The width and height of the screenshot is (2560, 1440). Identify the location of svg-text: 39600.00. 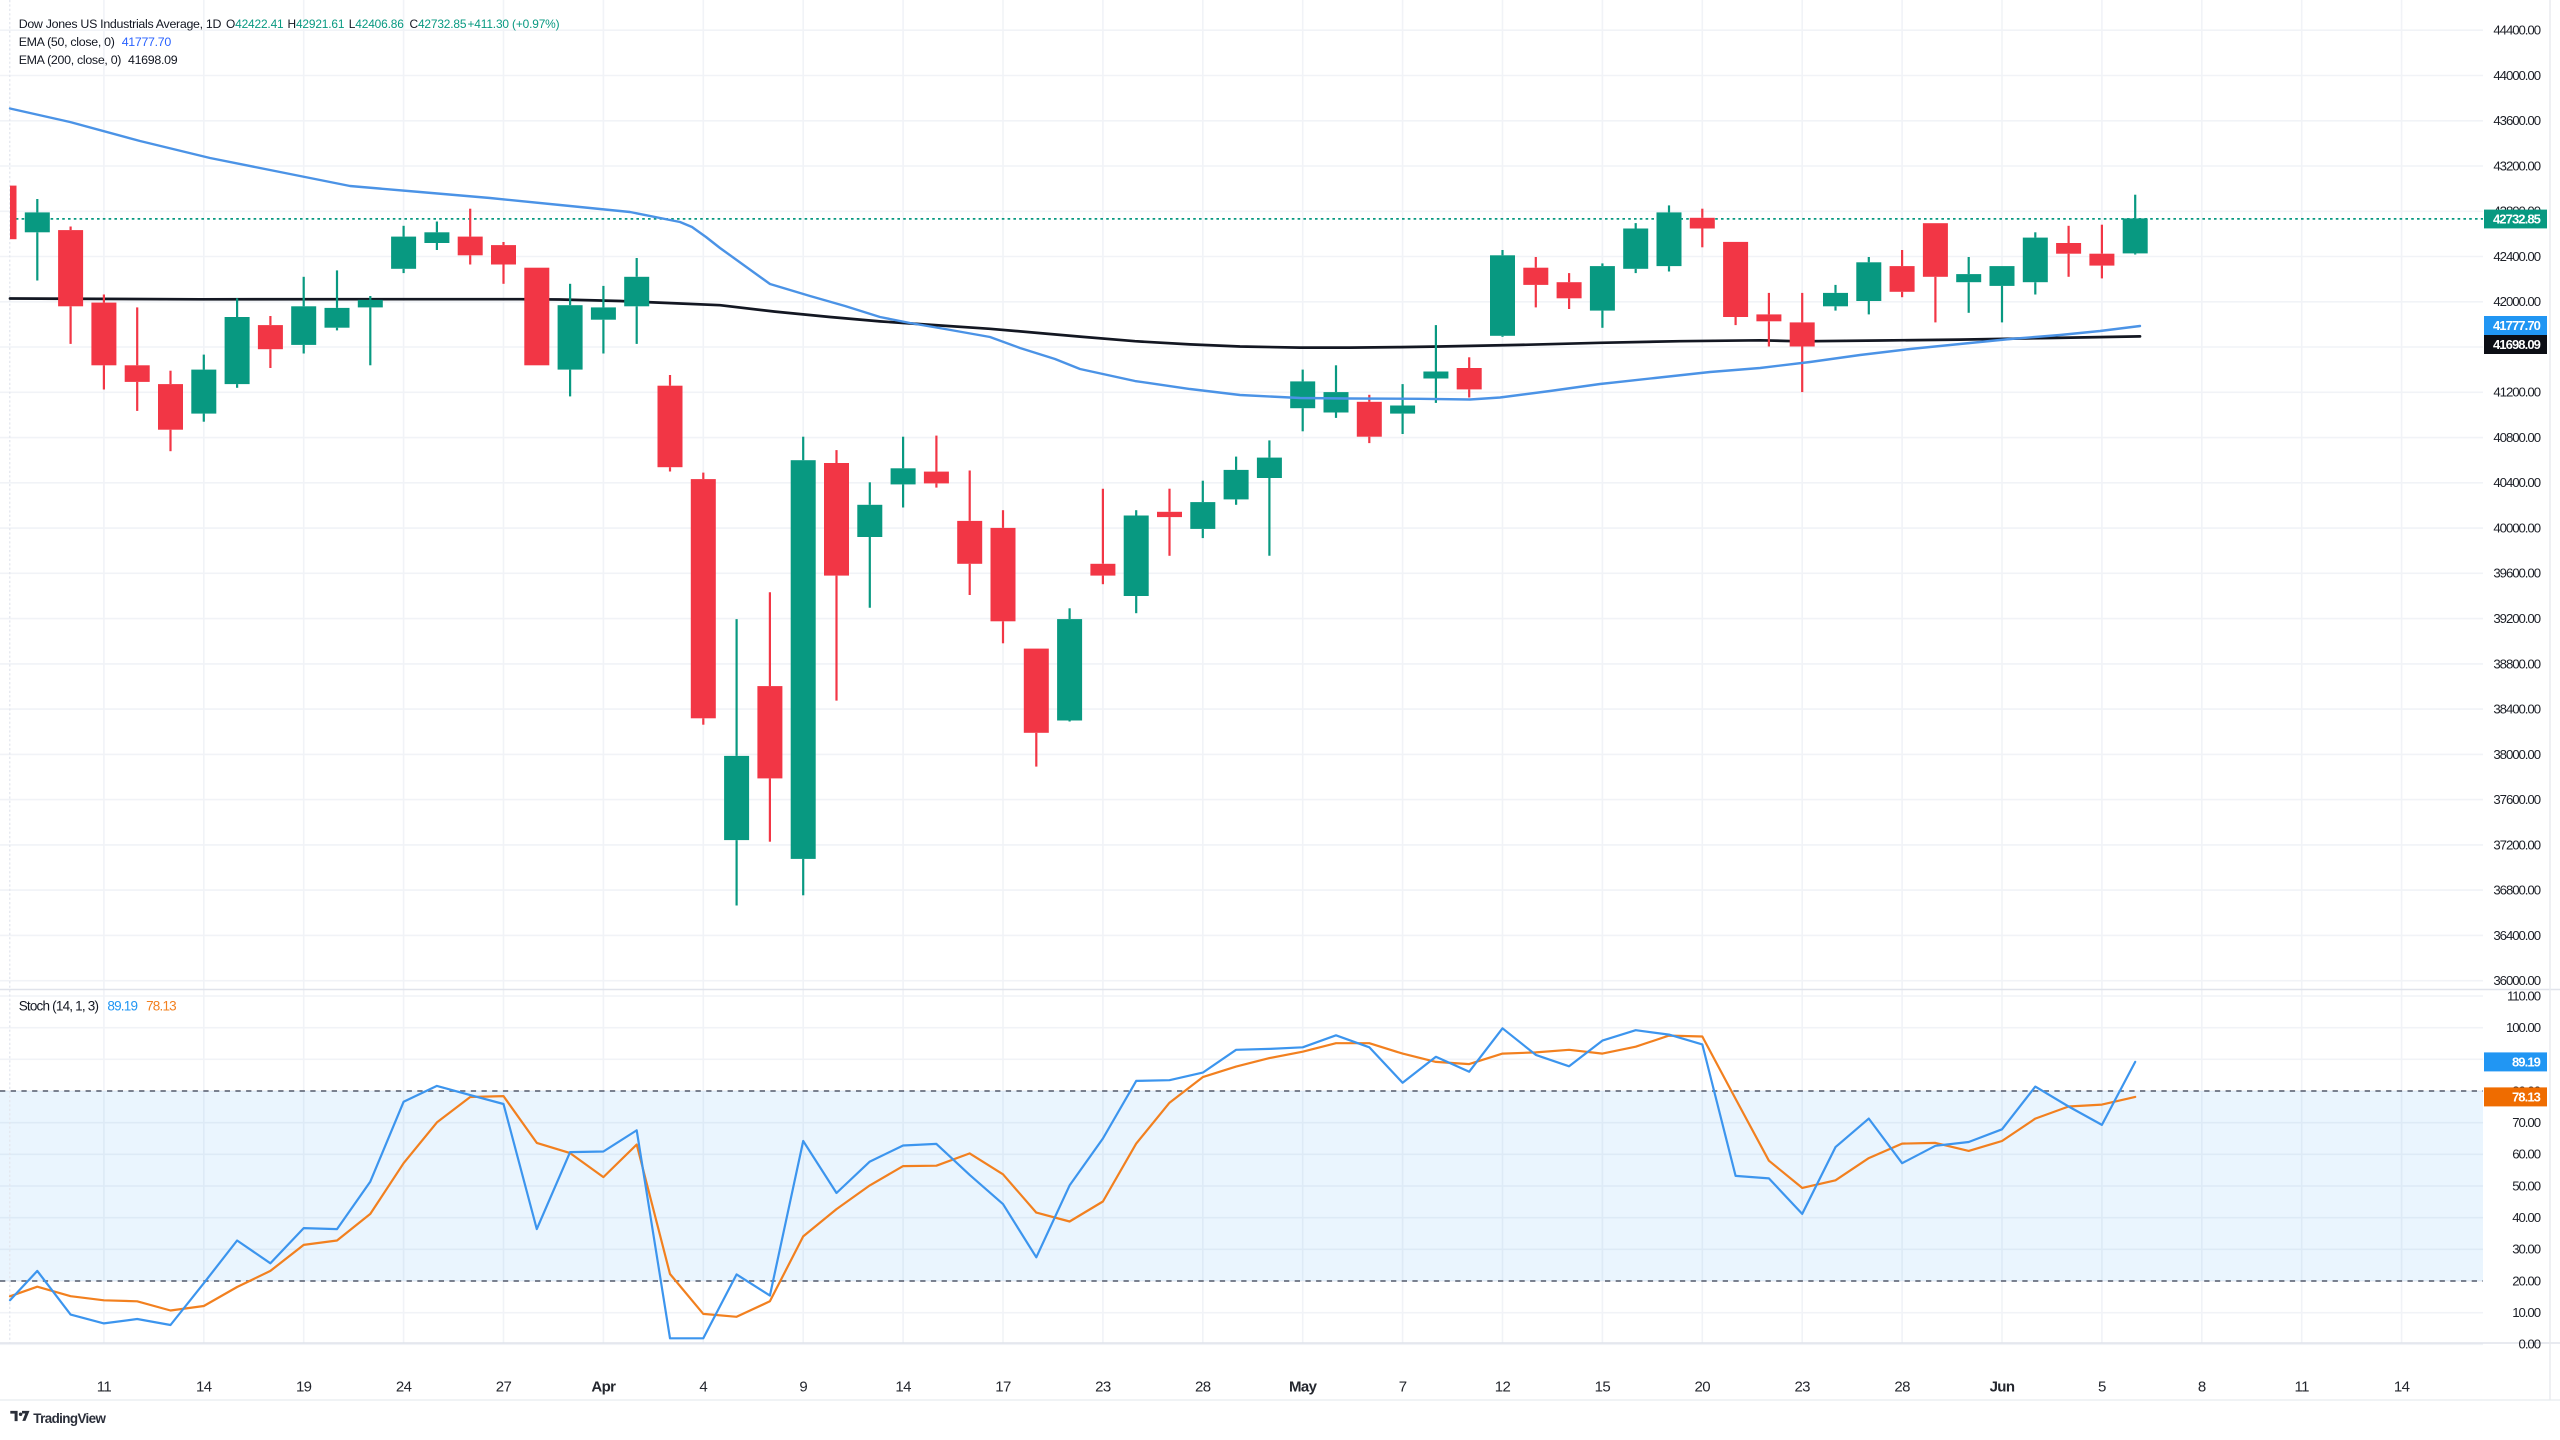
(2516, 573).